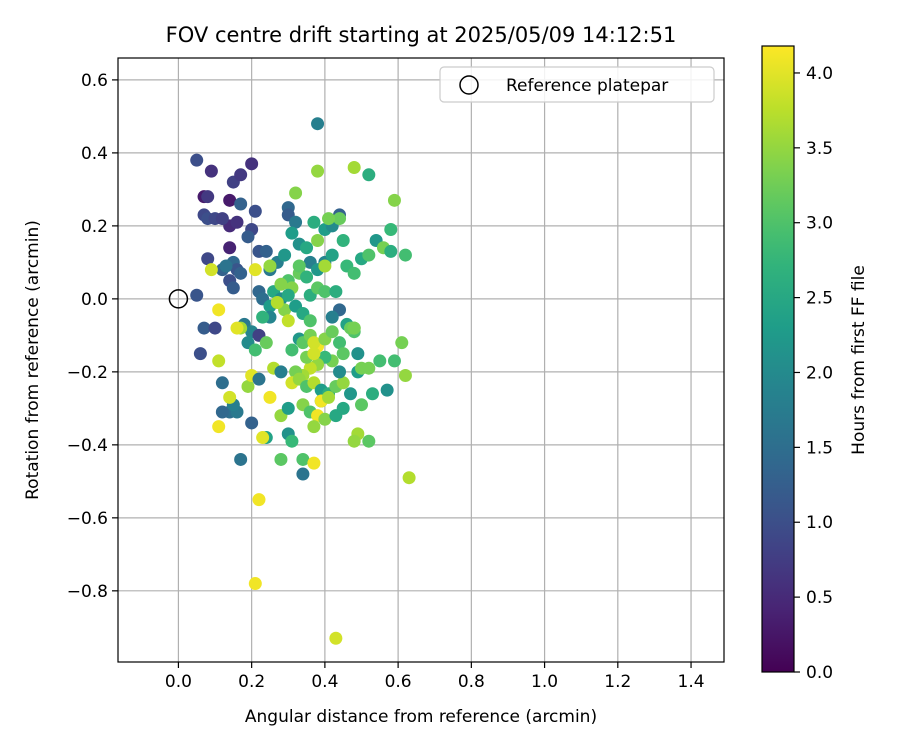 The height and width of the screenshot is (750, 900). Describe the element at coordinates (94, 300) in the screenshot. I see `y-tick-label: 0.0` at that location.